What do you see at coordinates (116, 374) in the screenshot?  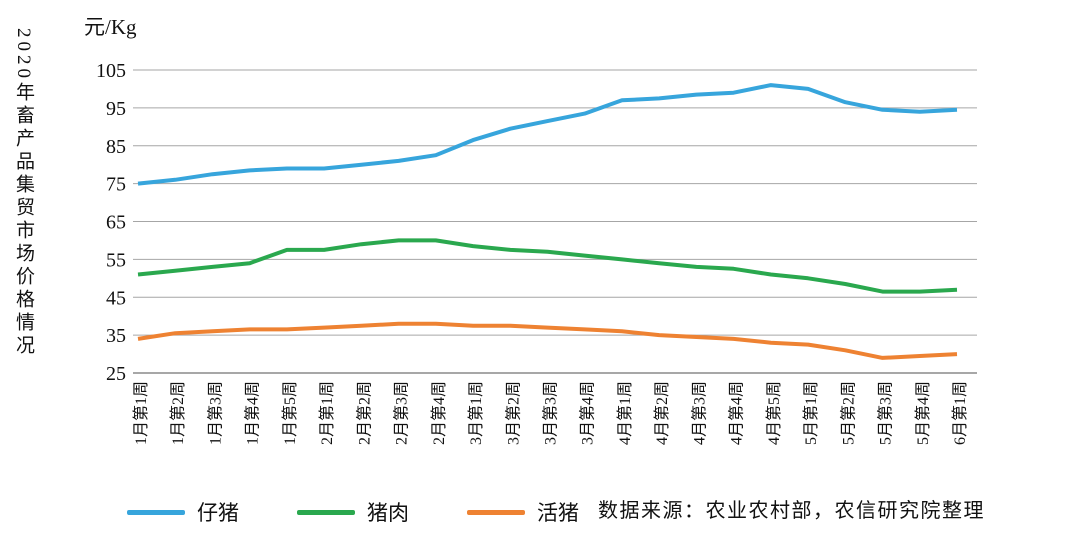 I see `y-tick-label: 25` at bounding box center [116, 374].